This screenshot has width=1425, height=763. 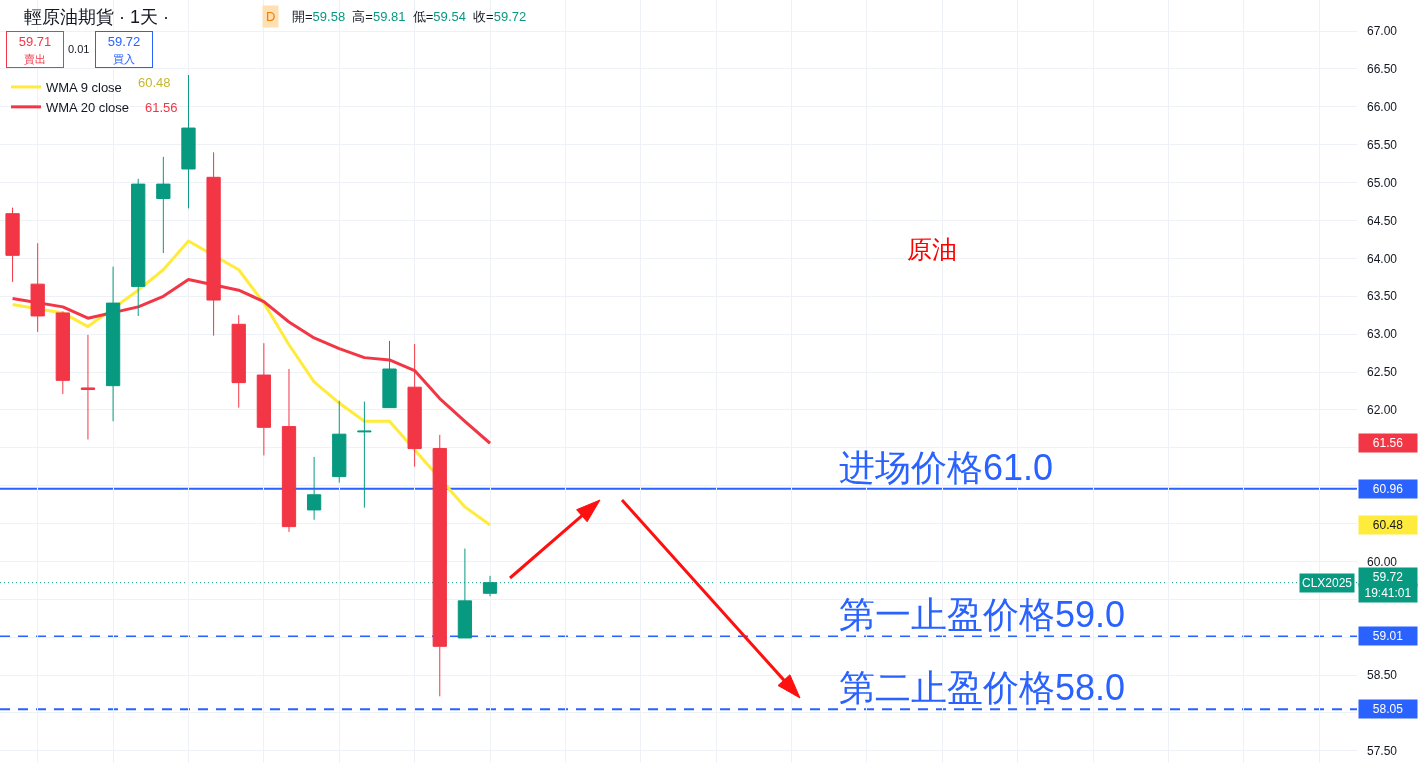 What do you see at coordinates (1382, 410) in the screenshot?
I see `y-tick-label: 62.00` at bounding box center [1382, 410].